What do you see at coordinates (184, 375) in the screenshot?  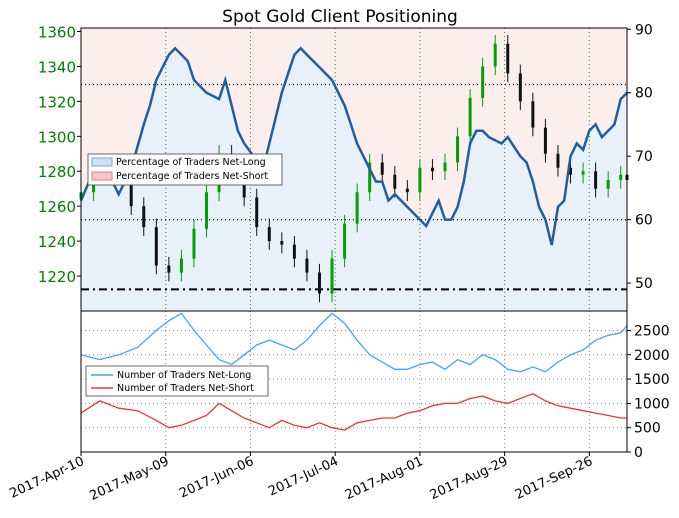 I see `legend-label-net-long-count: Number of Traders Net-Long` at bounding box center [184, 375].